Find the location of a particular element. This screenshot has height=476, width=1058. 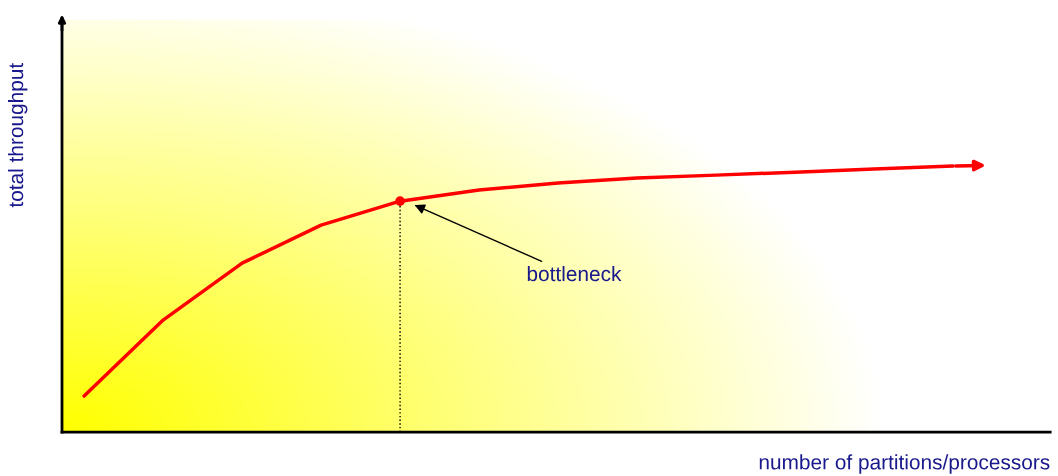

annotation: bottleneck is located at coordinates (574, 273).